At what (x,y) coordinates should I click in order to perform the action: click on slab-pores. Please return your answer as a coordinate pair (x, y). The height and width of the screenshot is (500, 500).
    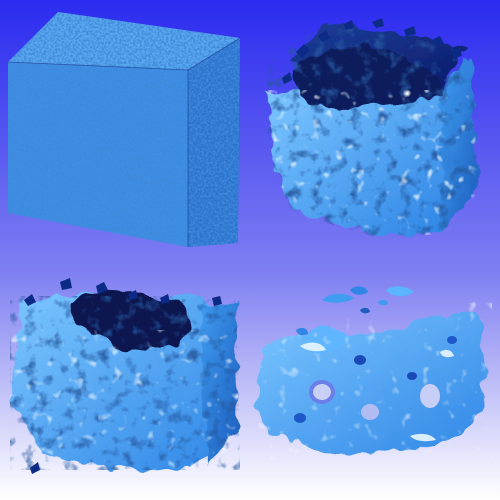
    Looking at the image, I should click on (375, 379).